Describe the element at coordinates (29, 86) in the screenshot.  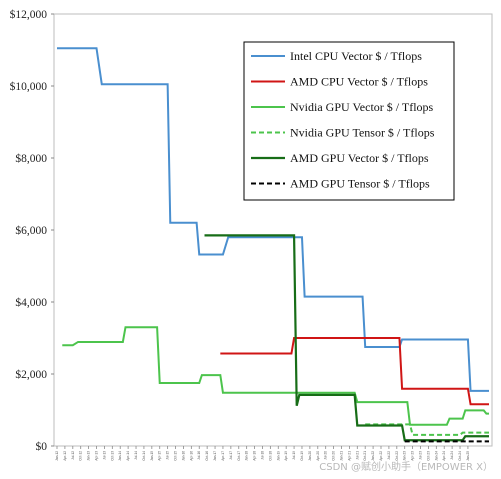
I see `y-tick-label: $10,000` at that location.